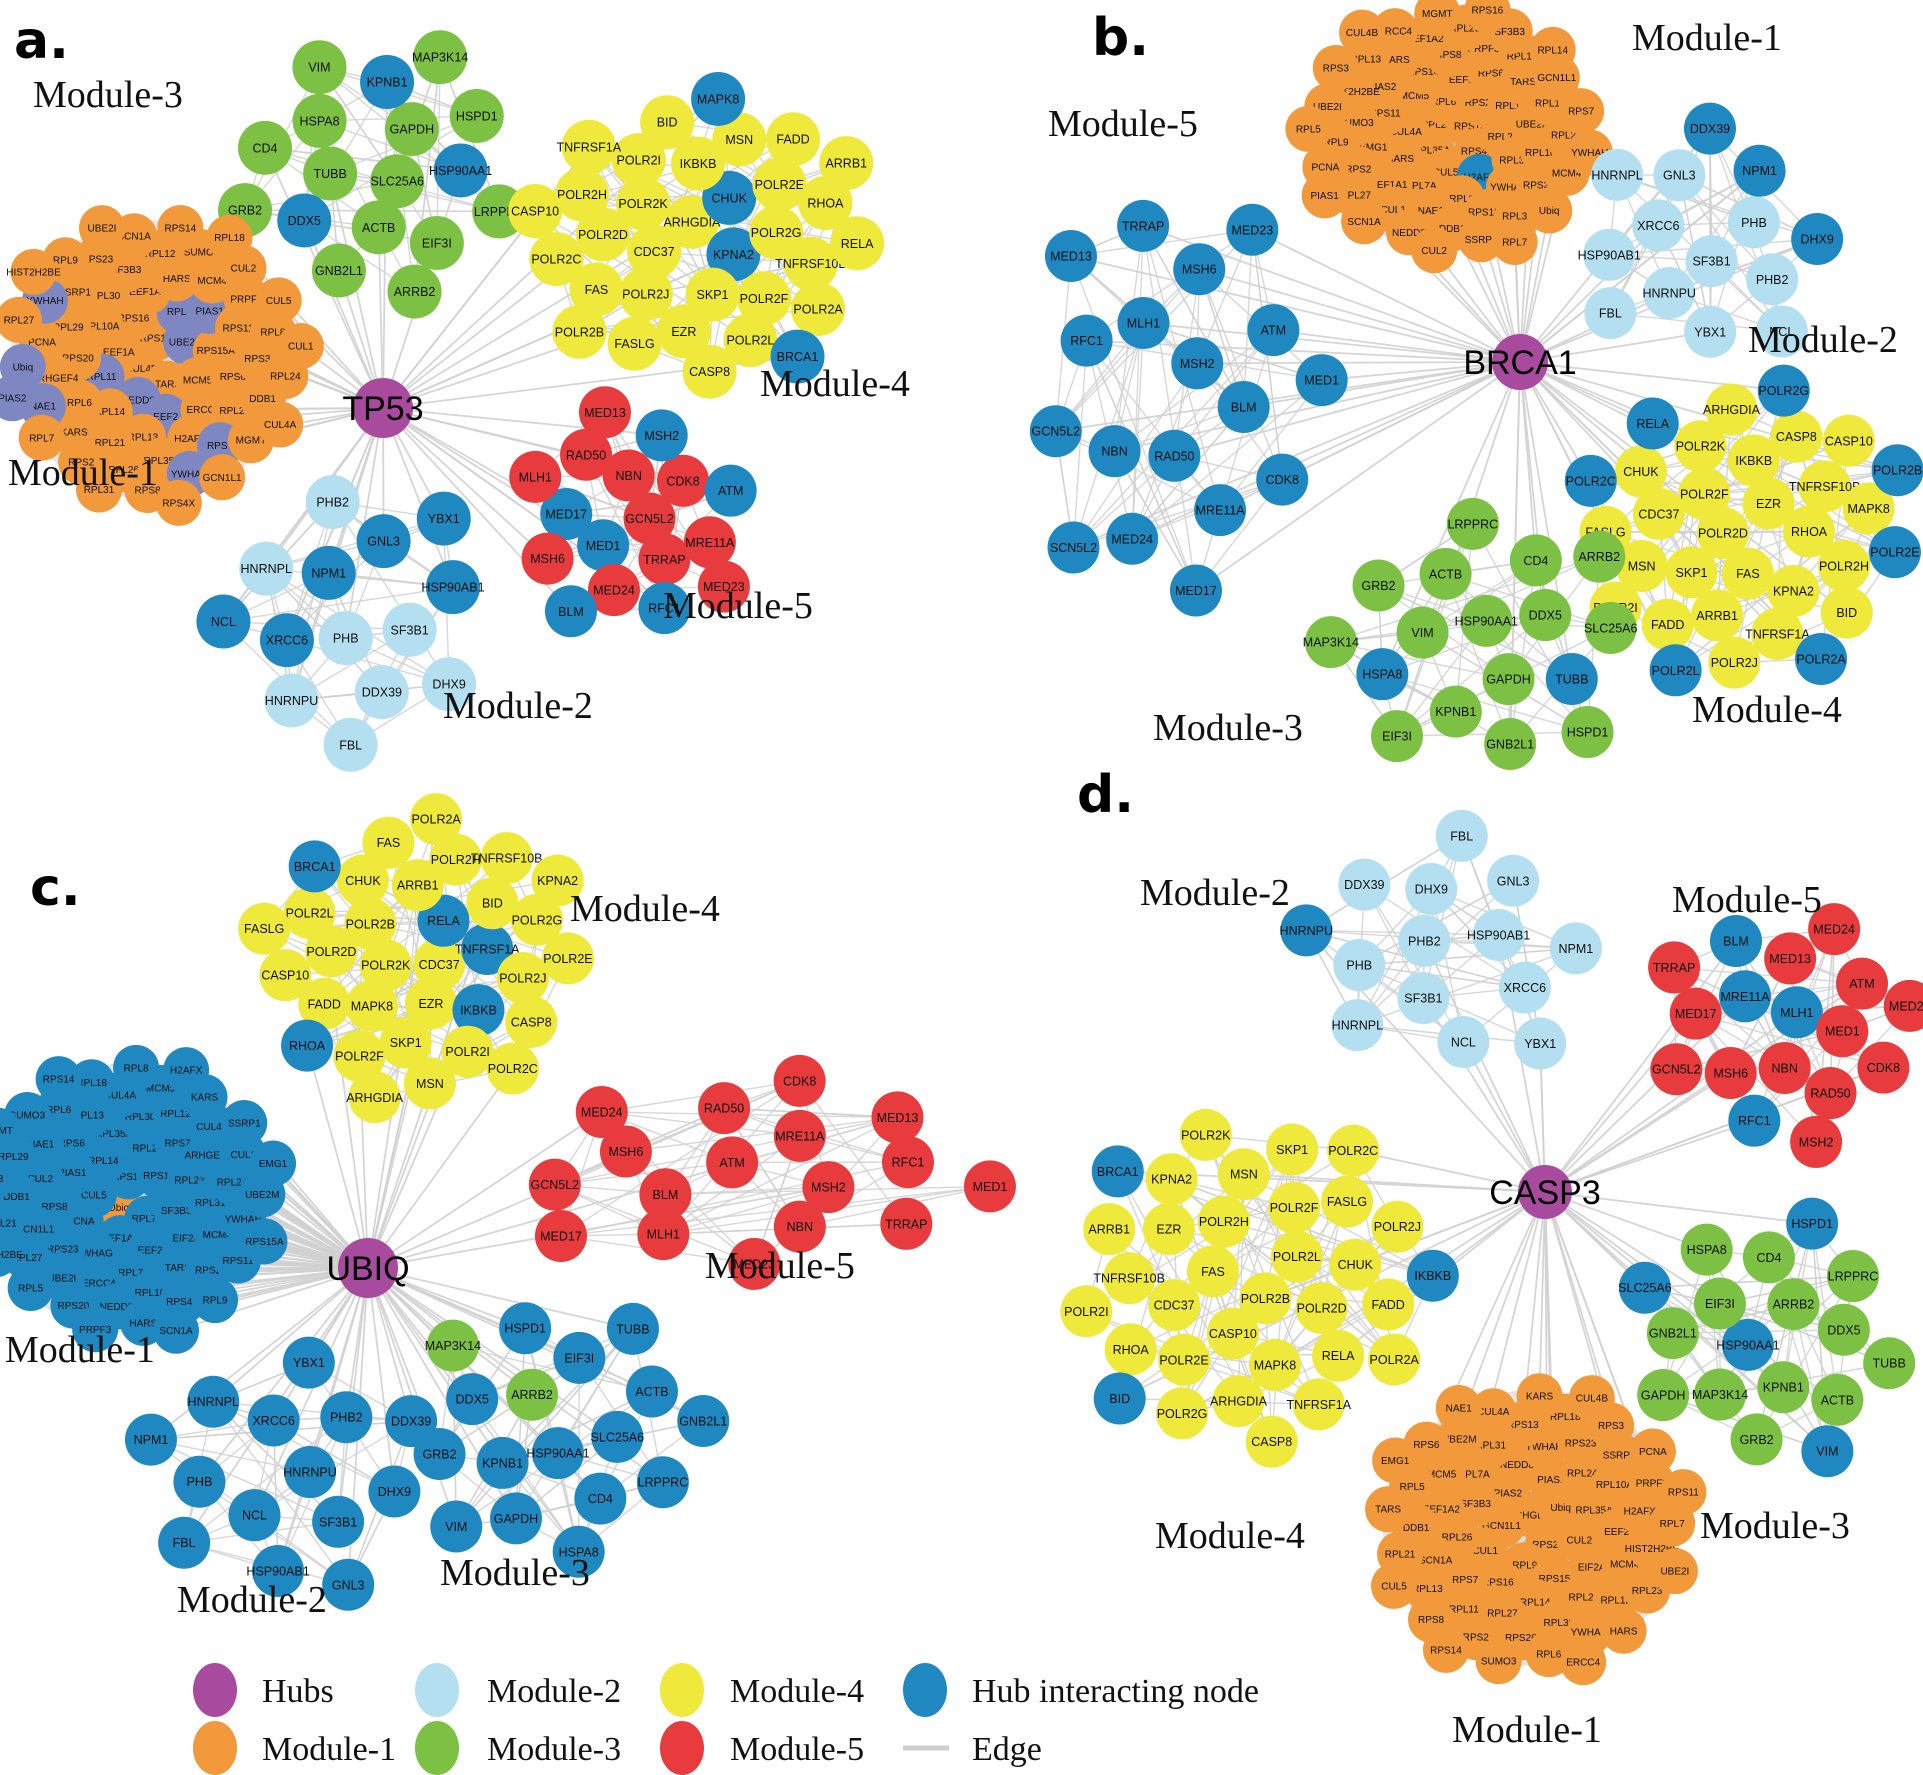 The width and height of the screenshot is (1923, 1775). Describe the element at coordinates (597, 290) in the screenshot. I see `node-label: FAS` at that location.